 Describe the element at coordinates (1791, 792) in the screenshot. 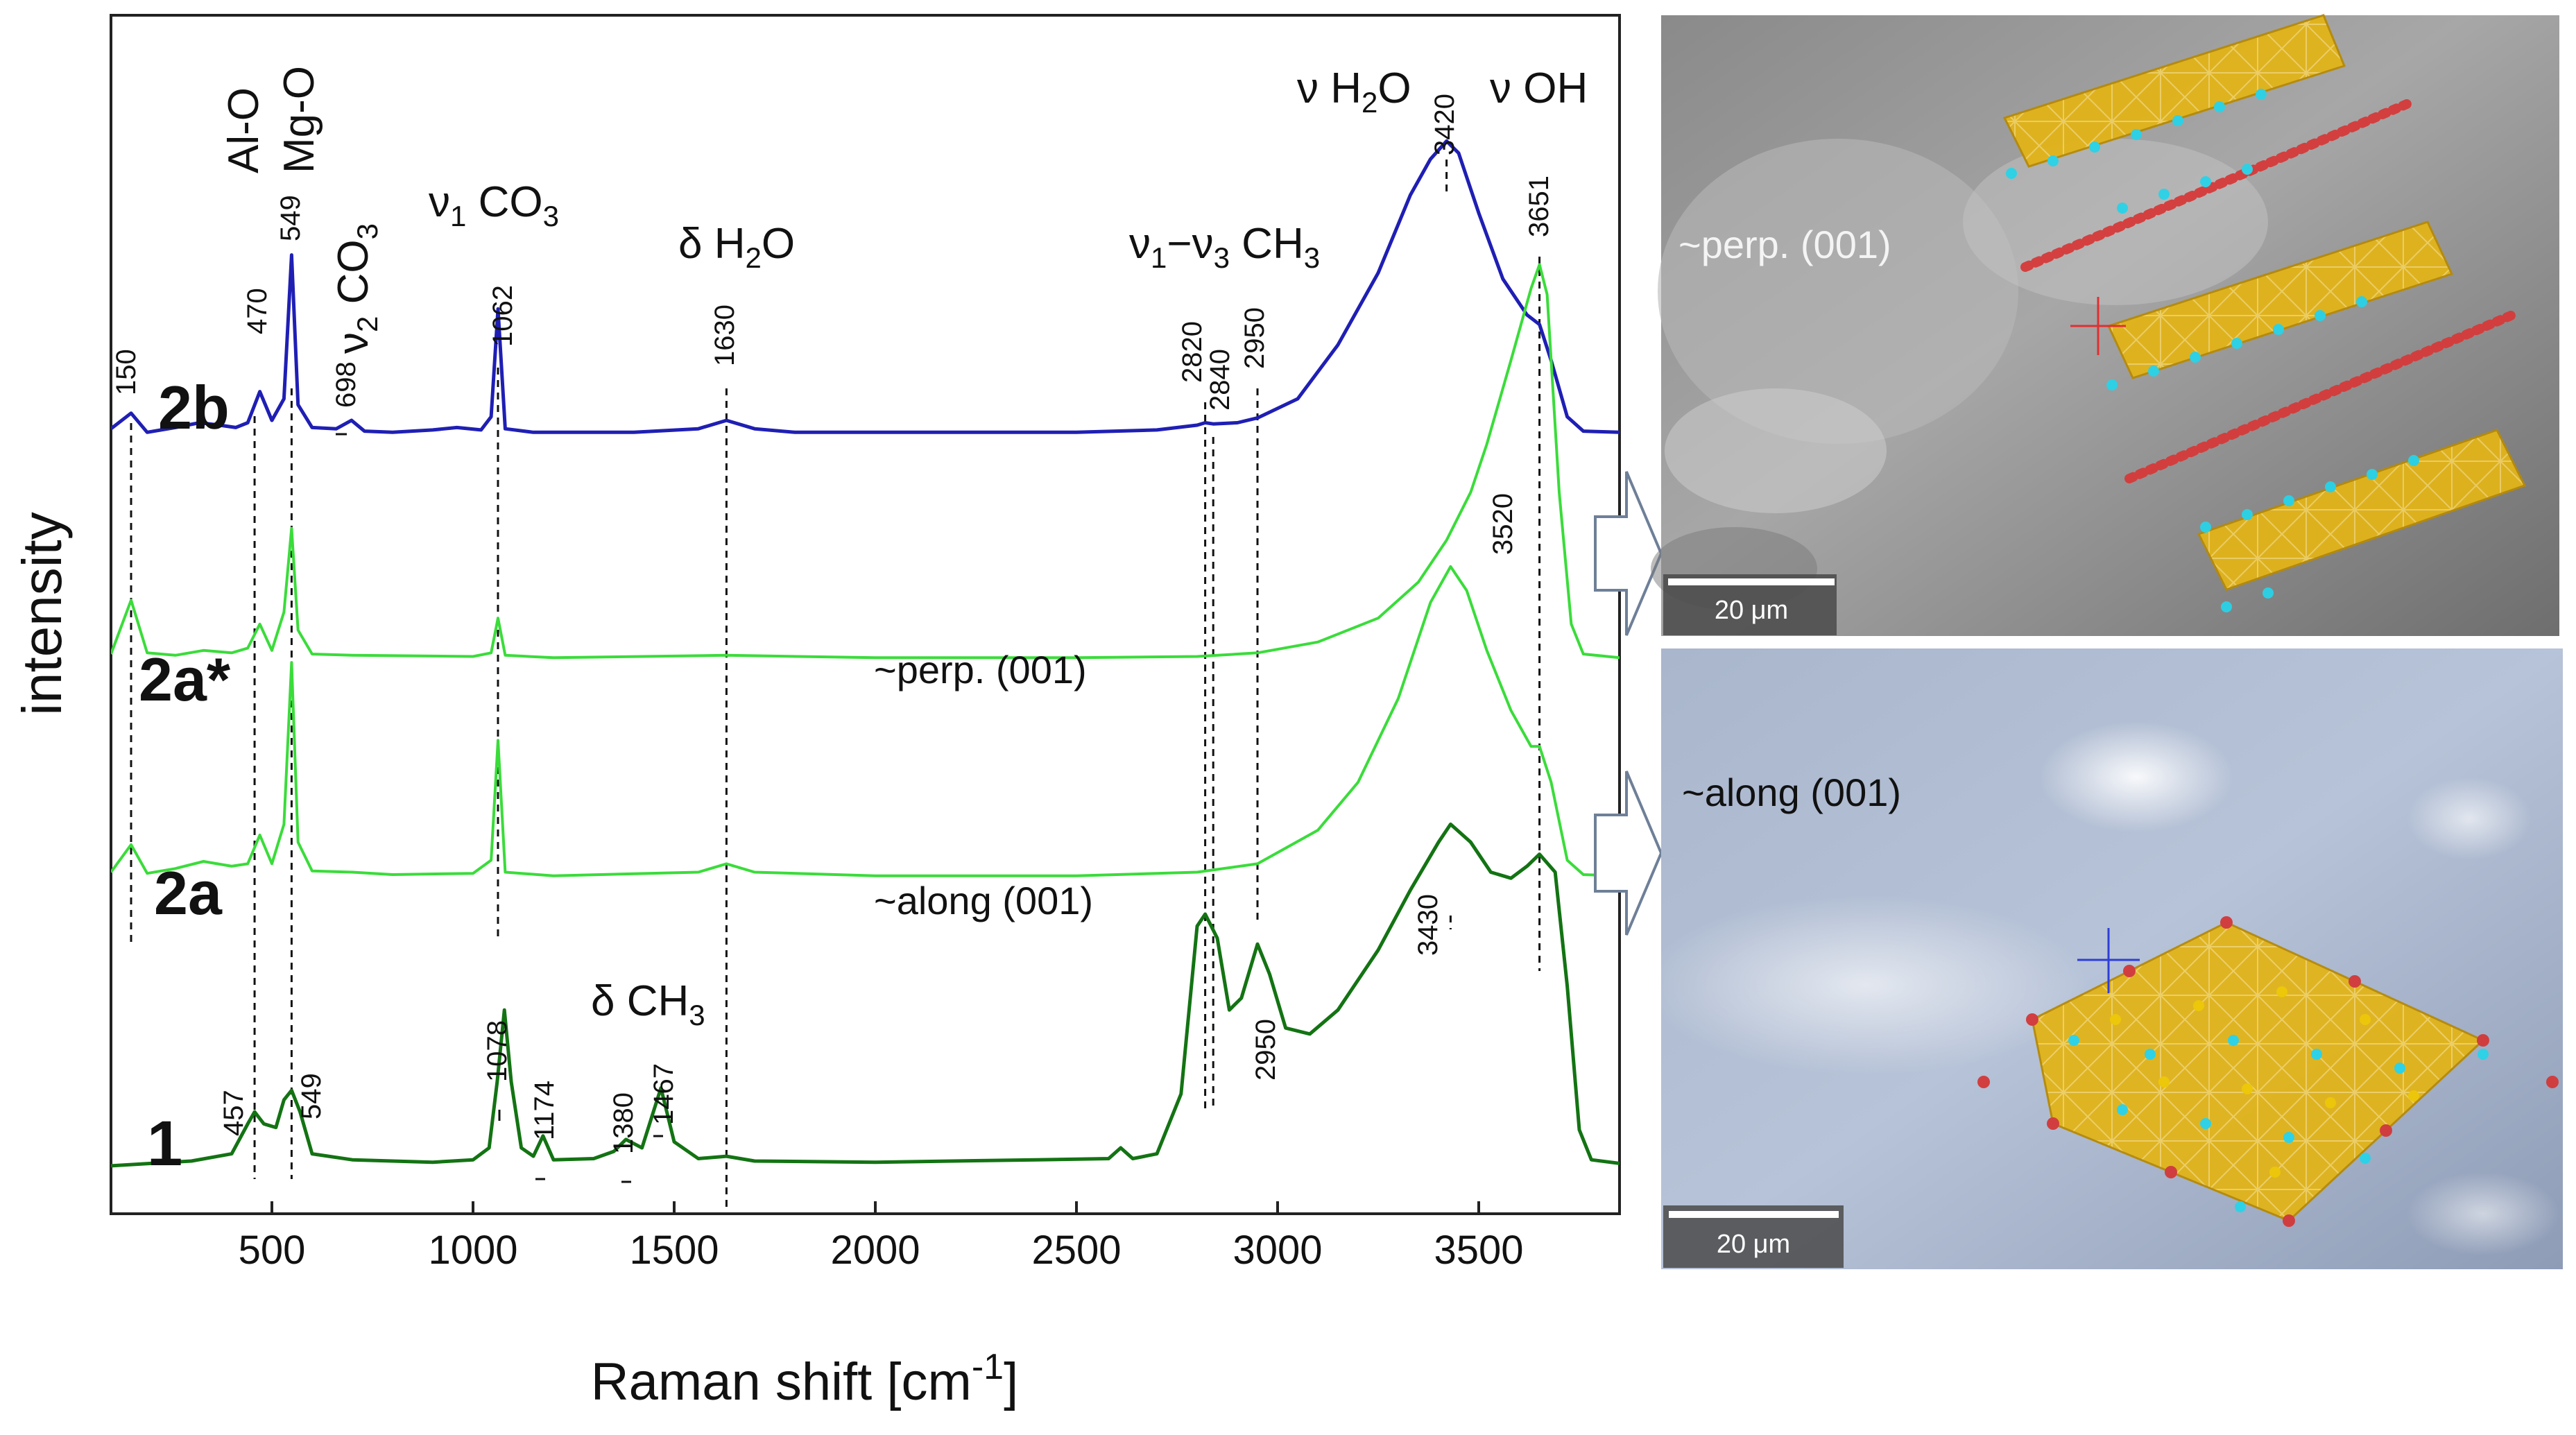

I see `micrograph-label-along: ~along (001)` at that location.